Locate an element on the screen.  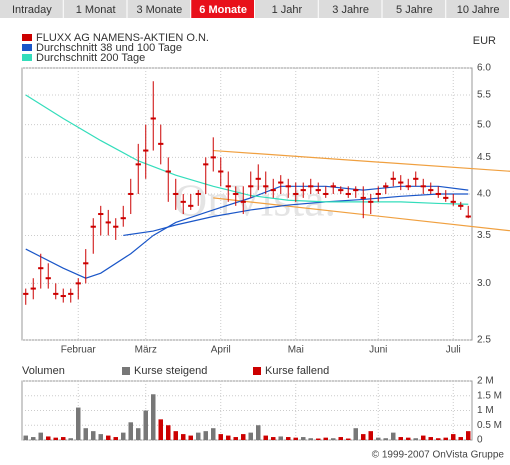
tab-label: Intraday is located at coordinates (32, 10).